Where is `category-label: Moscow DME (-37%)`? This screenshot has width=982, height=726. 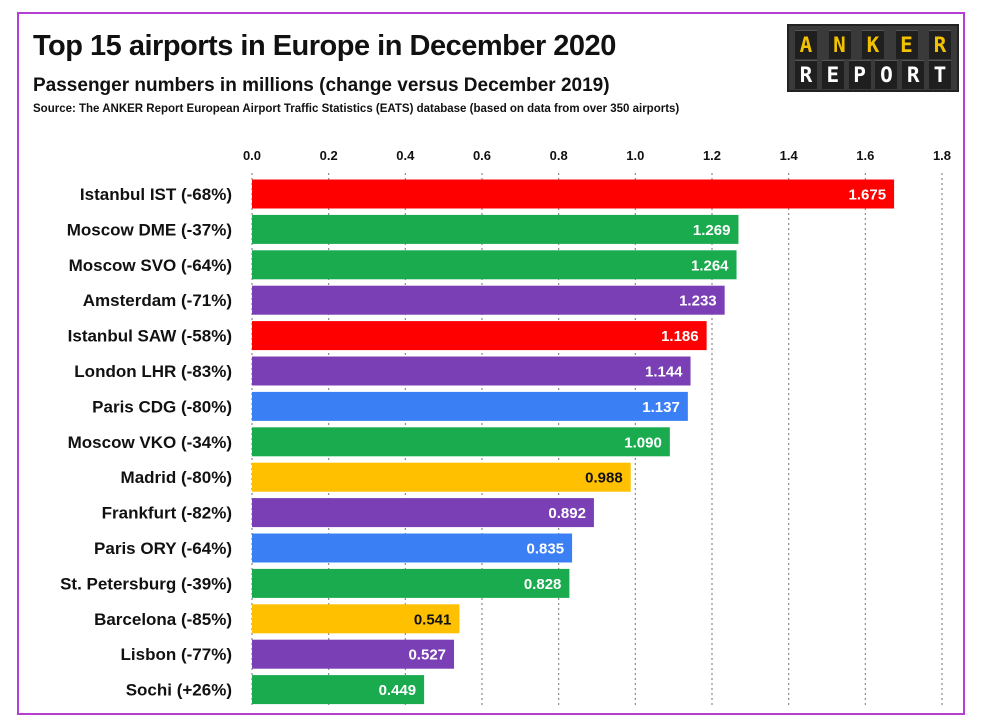 category-label: Moscow DME (-37%) is located at coordinates (149, 229).